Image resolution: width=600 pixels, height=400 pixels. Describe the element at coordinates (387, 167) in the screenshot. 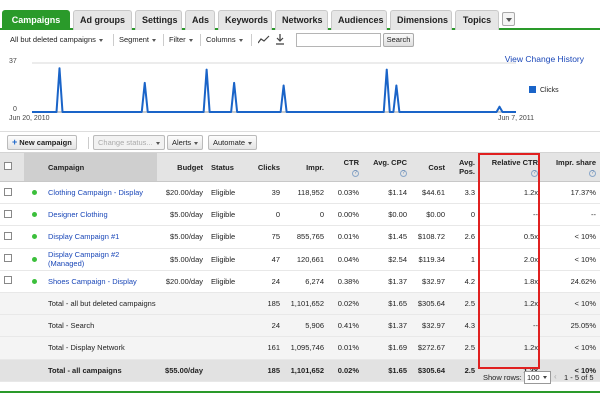

I see `header-avg-cpc: Avg. CPC?` at that location.